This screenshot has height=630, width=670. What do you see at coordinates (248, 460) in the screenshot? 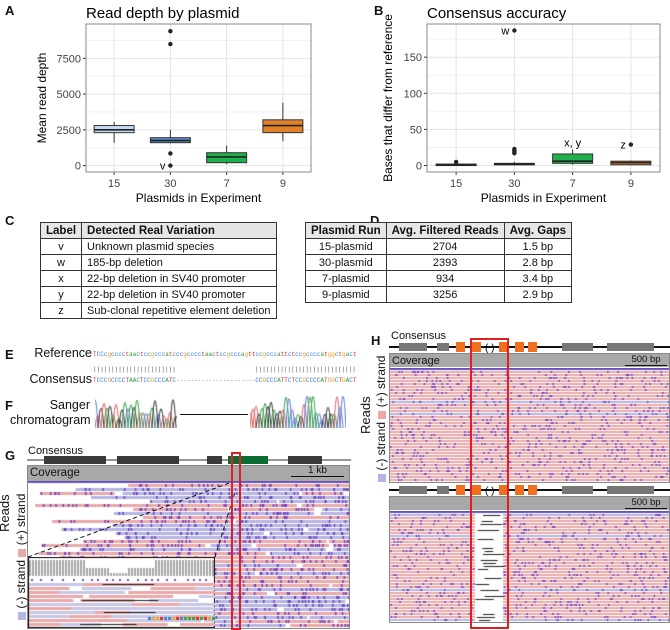
I see `feature-block-green` at bounding box center [248, 460].